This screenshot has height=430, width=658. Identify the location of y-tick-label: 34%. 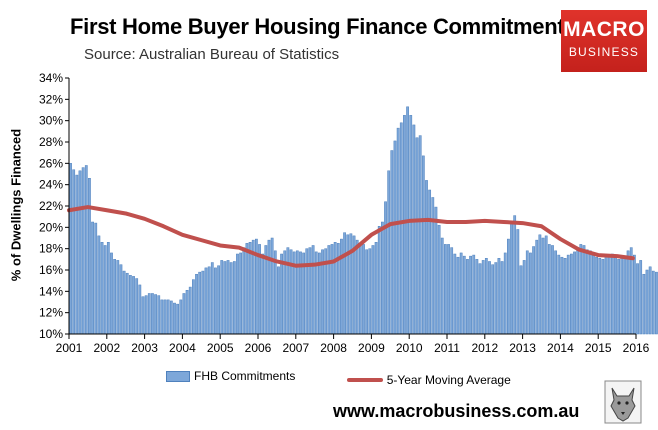
(51, 78).